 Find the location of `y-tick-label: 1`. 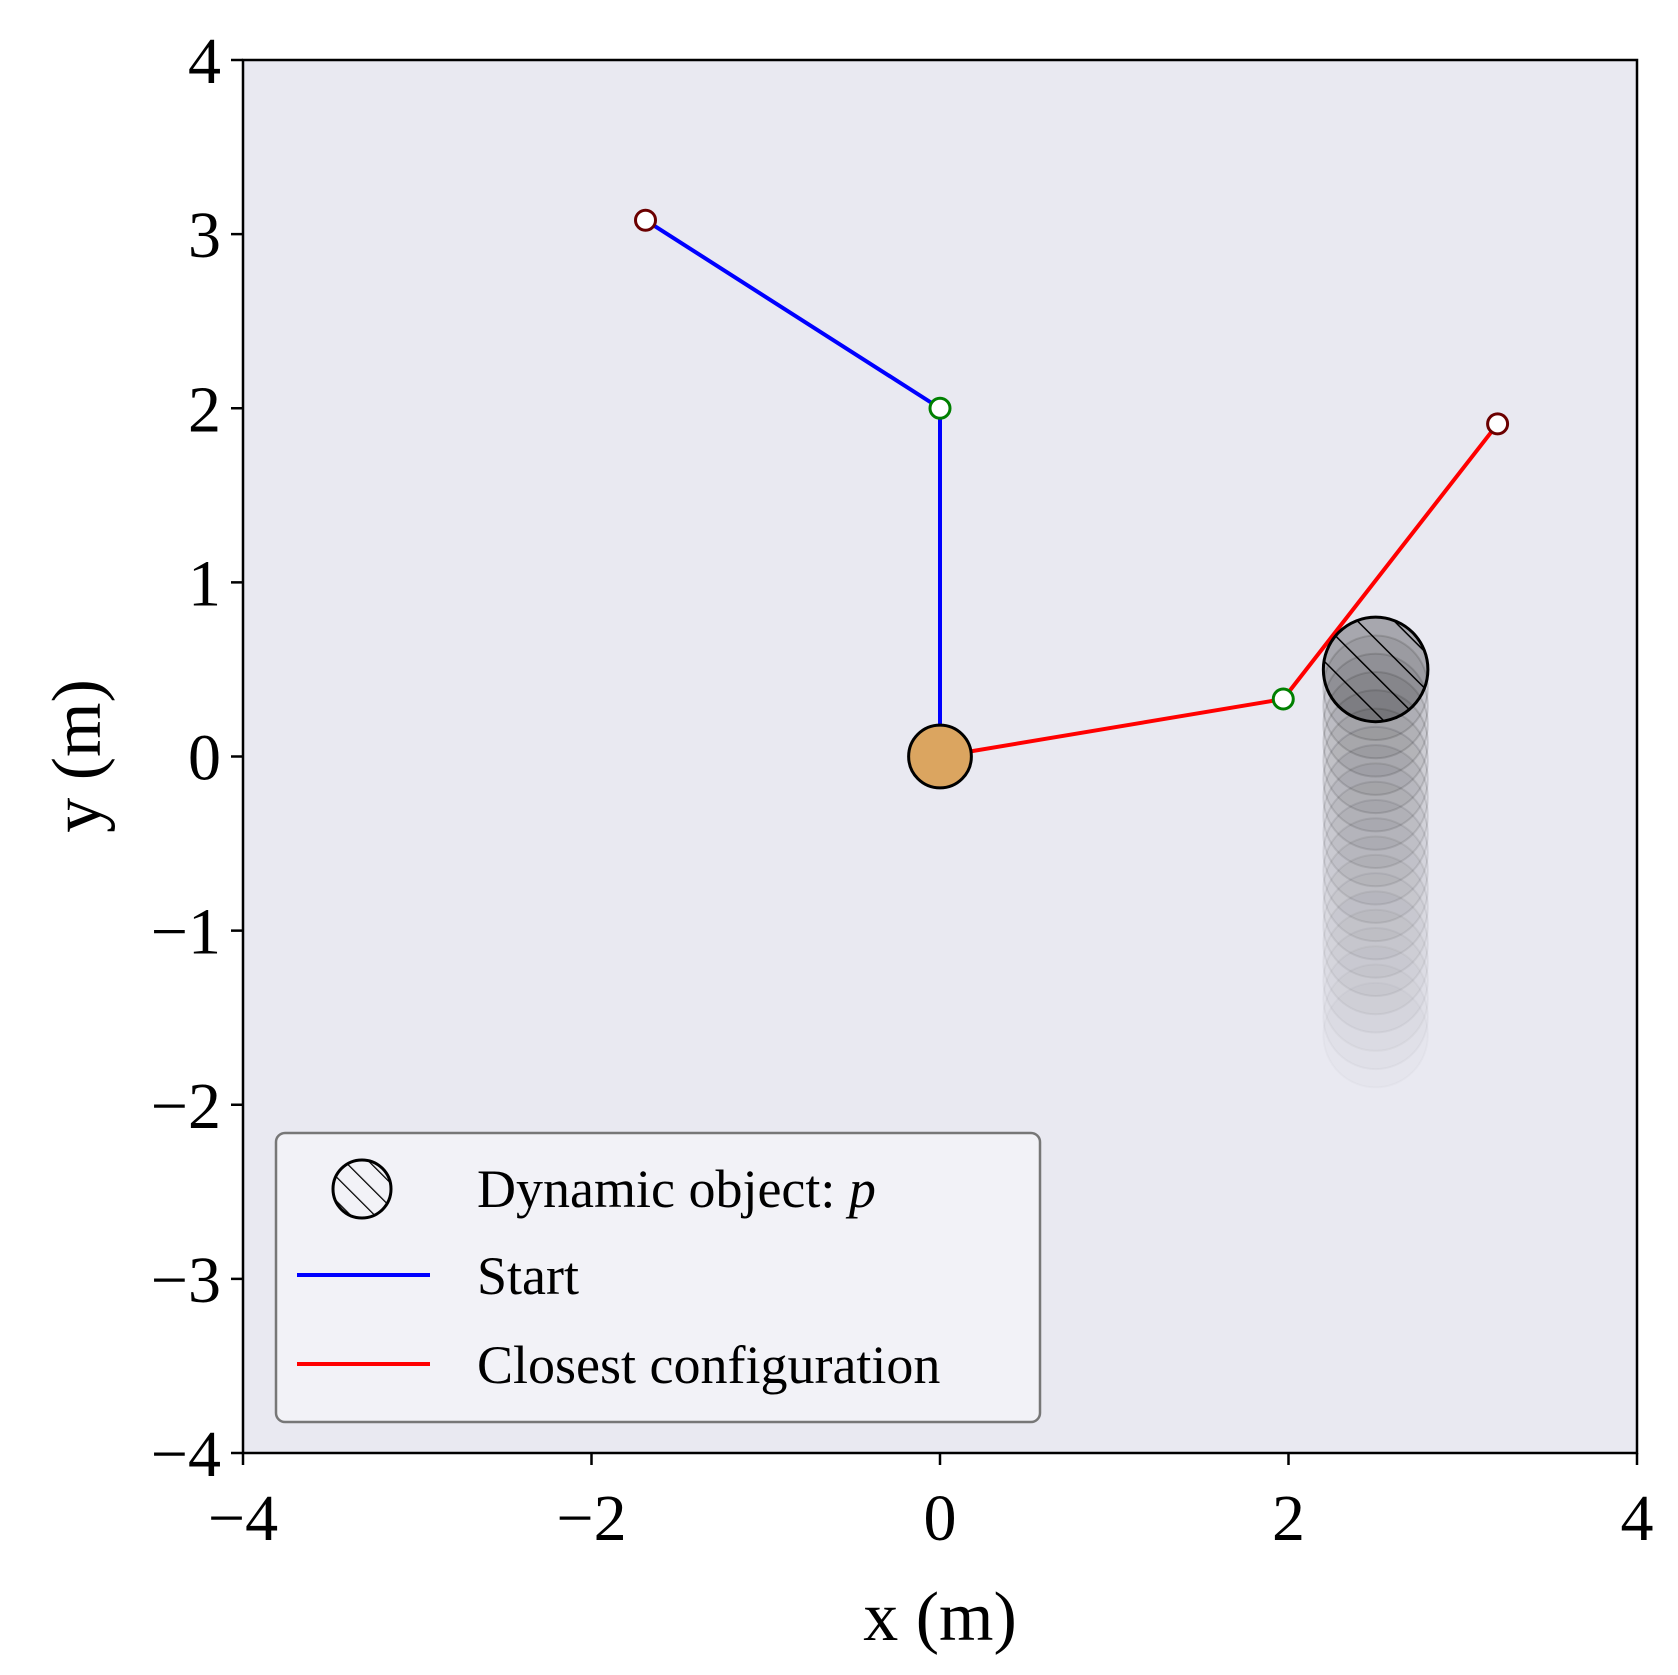

y-tick-label: 1 is located at coordinates (204, 583).